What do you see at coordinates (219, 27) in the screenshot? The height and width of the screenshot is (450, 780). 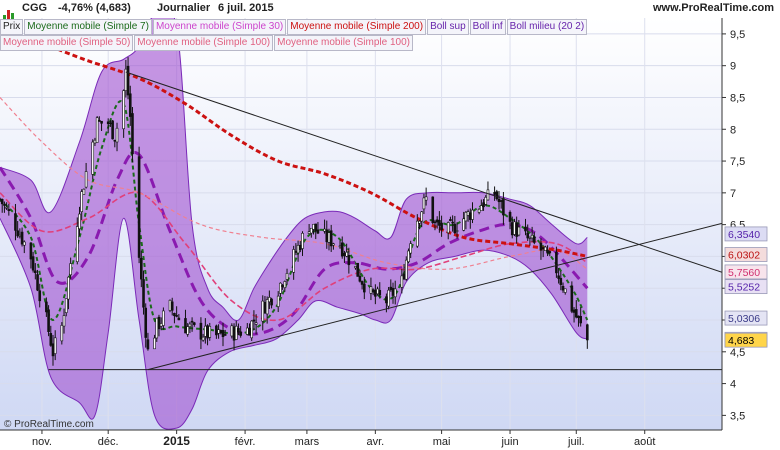 I see `legend-sma30: Moyenne mobile (Simple 30)` at bounding box center [219, 27].